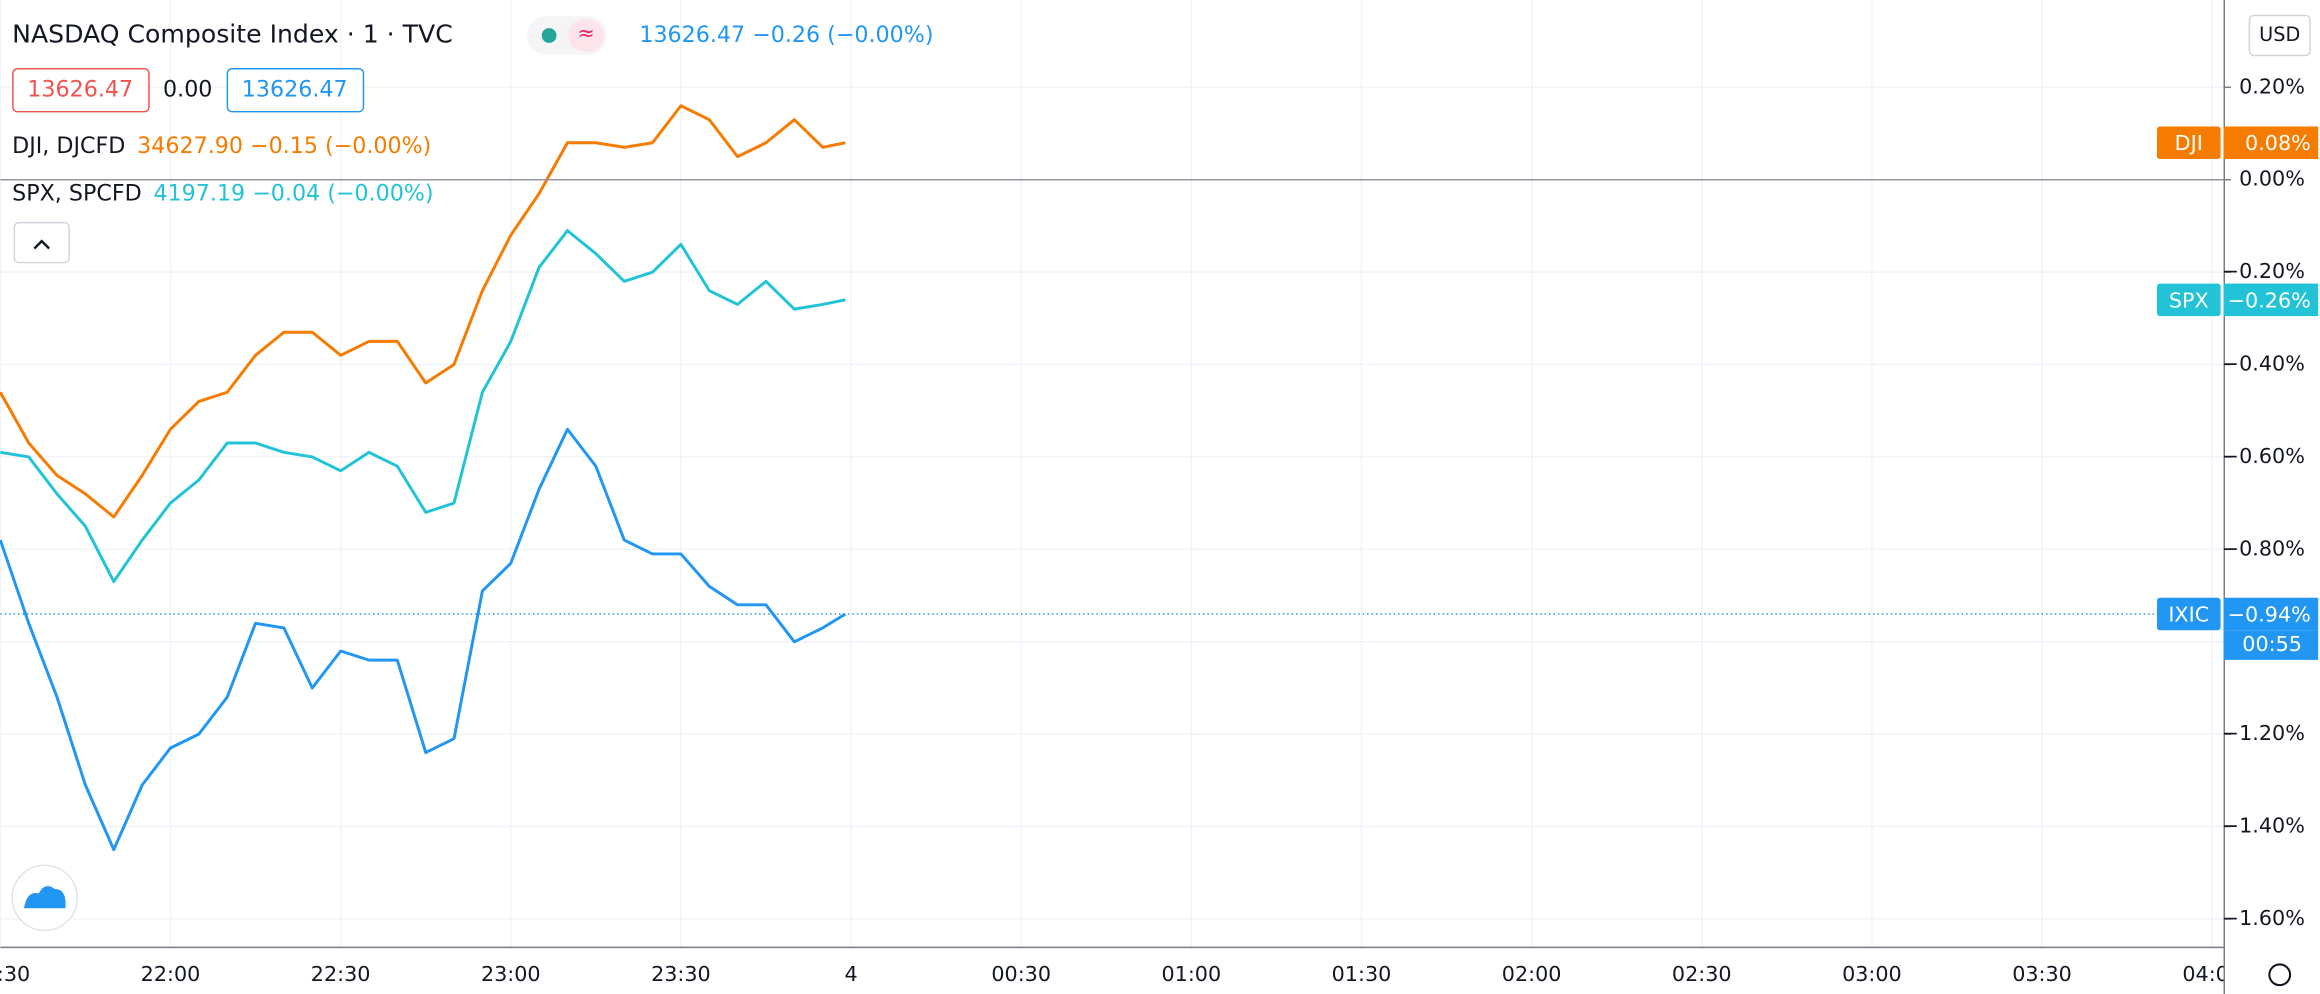 The image size is (2320, 994). What do you see at coordinates (2272, 179) in the screenshot?
I see `y-tick-label: 0.00%` at bounding box center [2272, 179].